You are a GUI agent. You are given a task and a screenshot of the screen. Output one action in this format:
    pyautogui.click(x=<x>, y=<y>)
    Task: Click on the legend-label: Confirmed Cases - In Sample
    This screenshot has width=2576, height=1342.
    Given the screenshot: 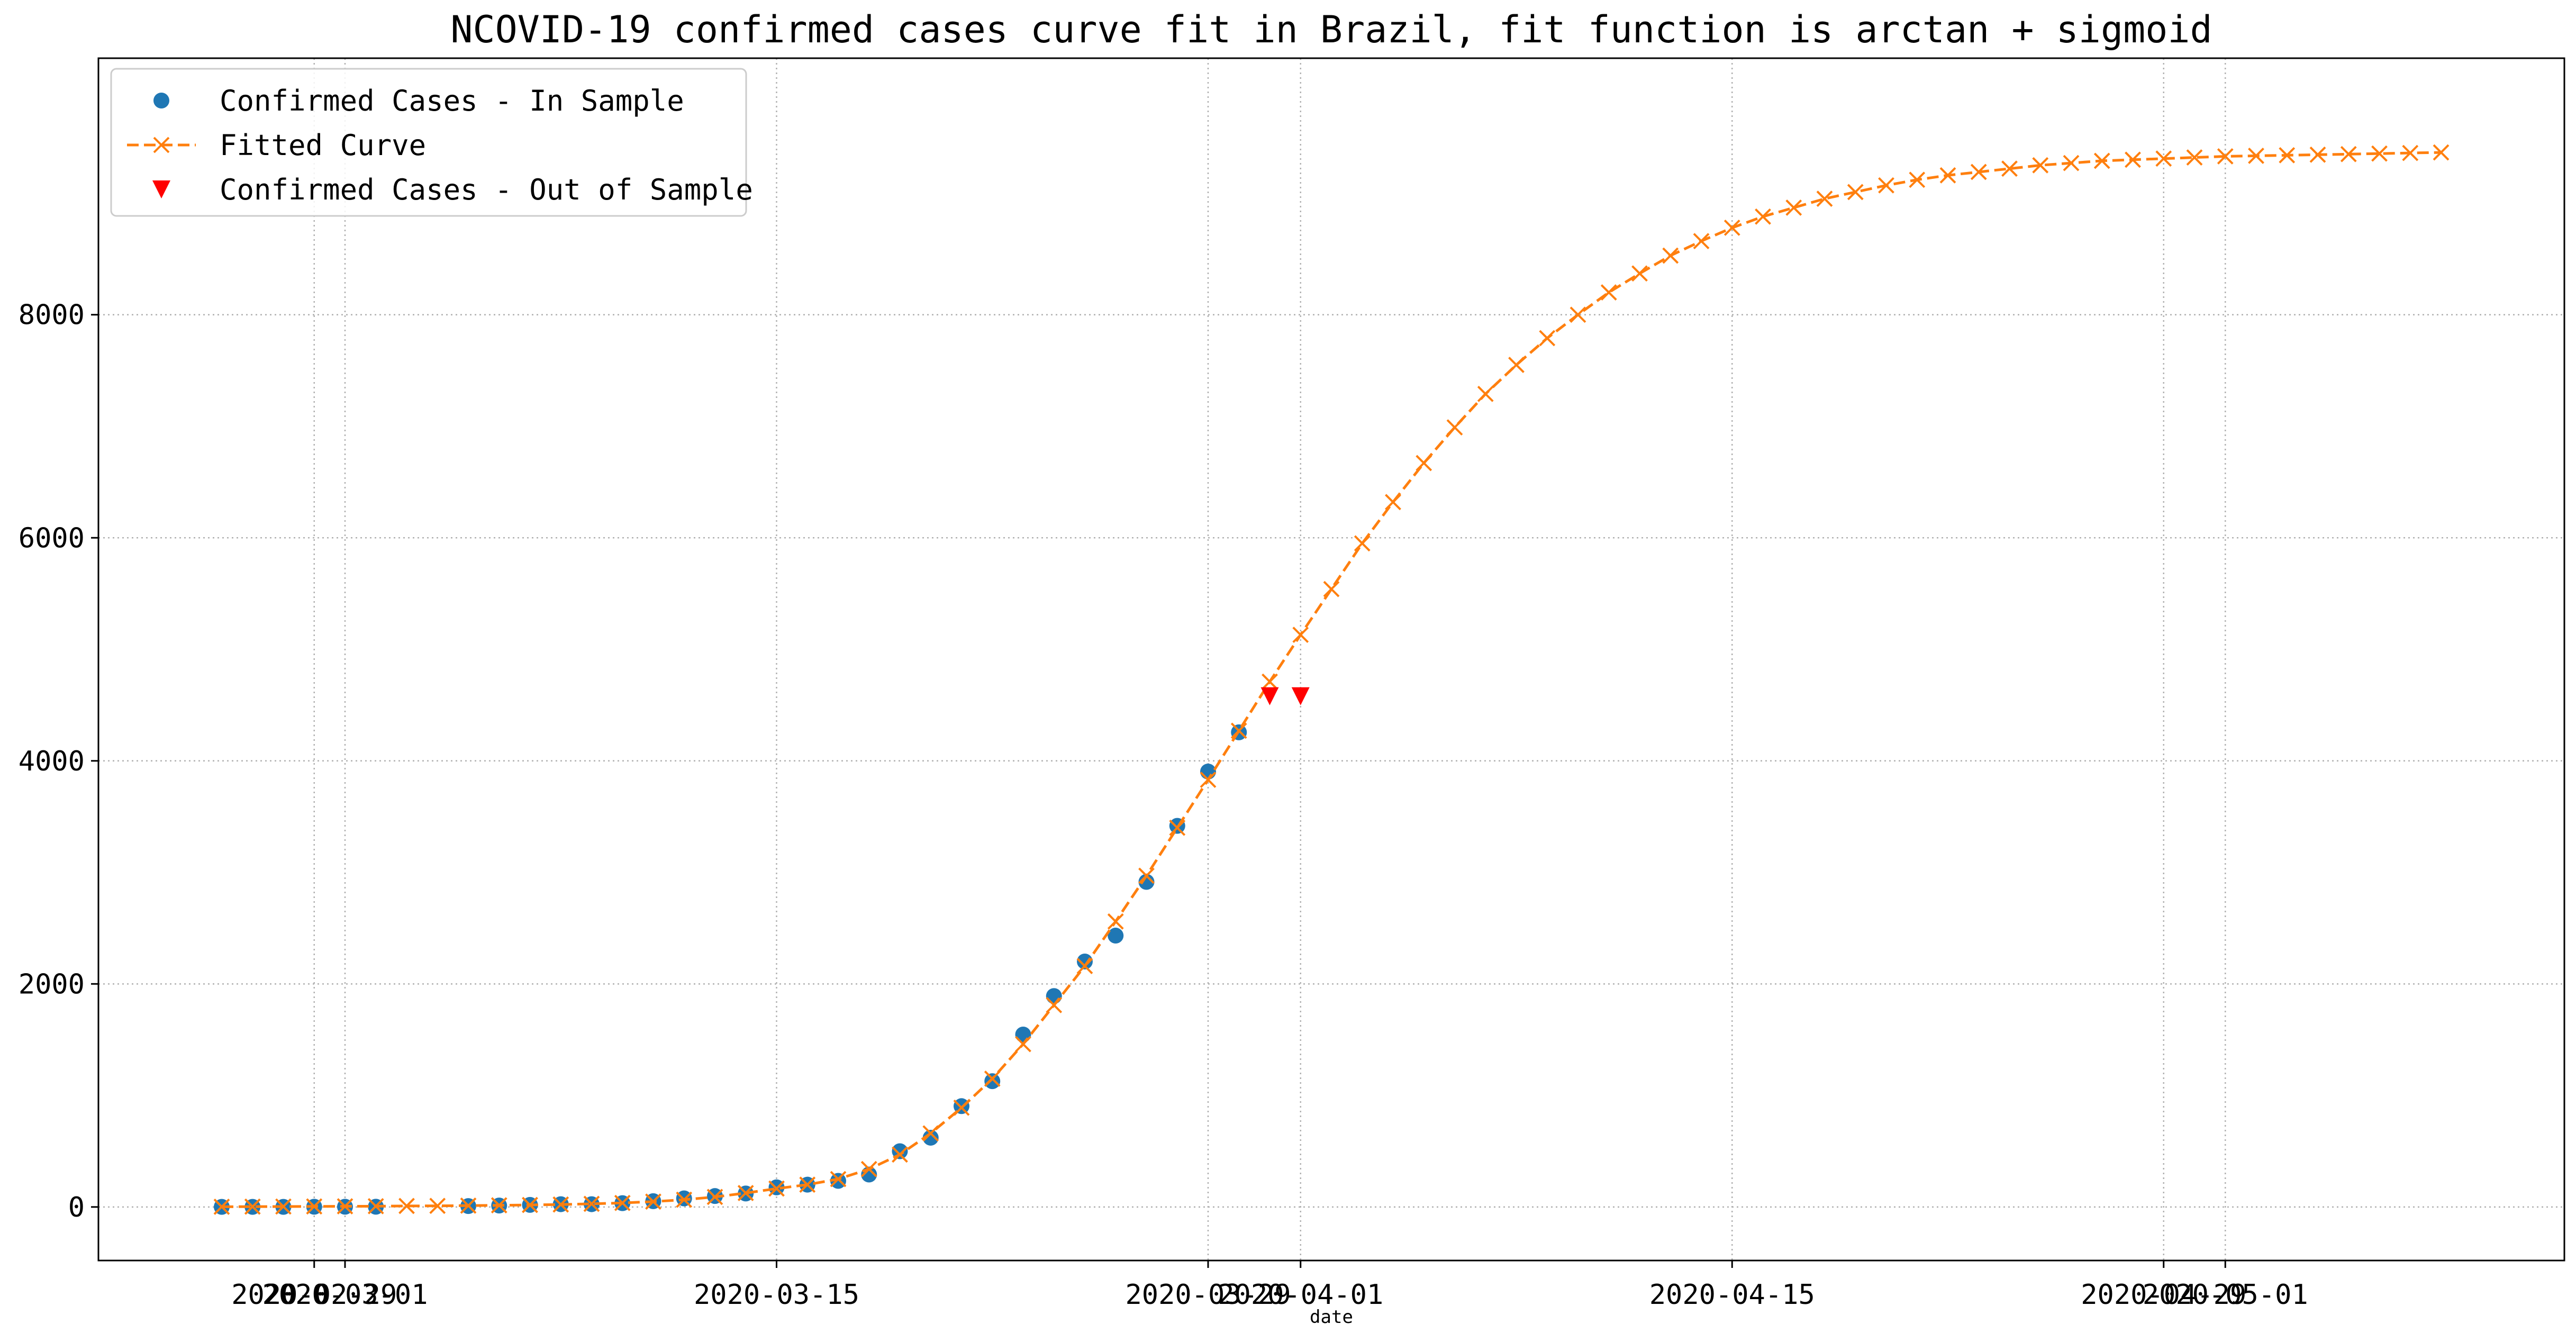 What is the action you would take?
    pyautogui.click(x=452, y=100)
    